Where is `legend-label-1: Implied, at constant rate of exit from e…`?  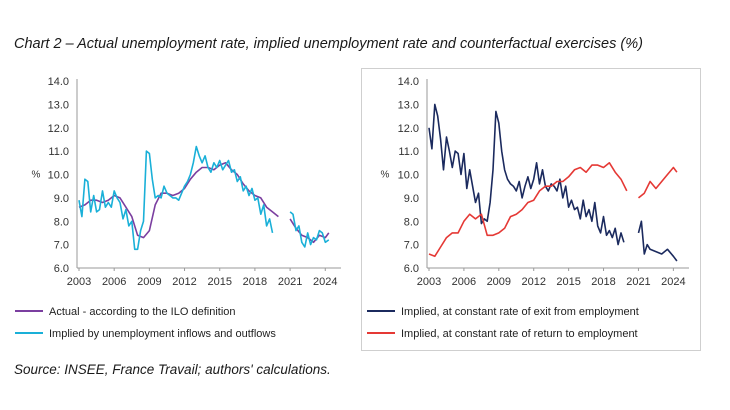 legend-label-1: Implied, at constant rate of exit from e… is located at coordinates (520, 312).